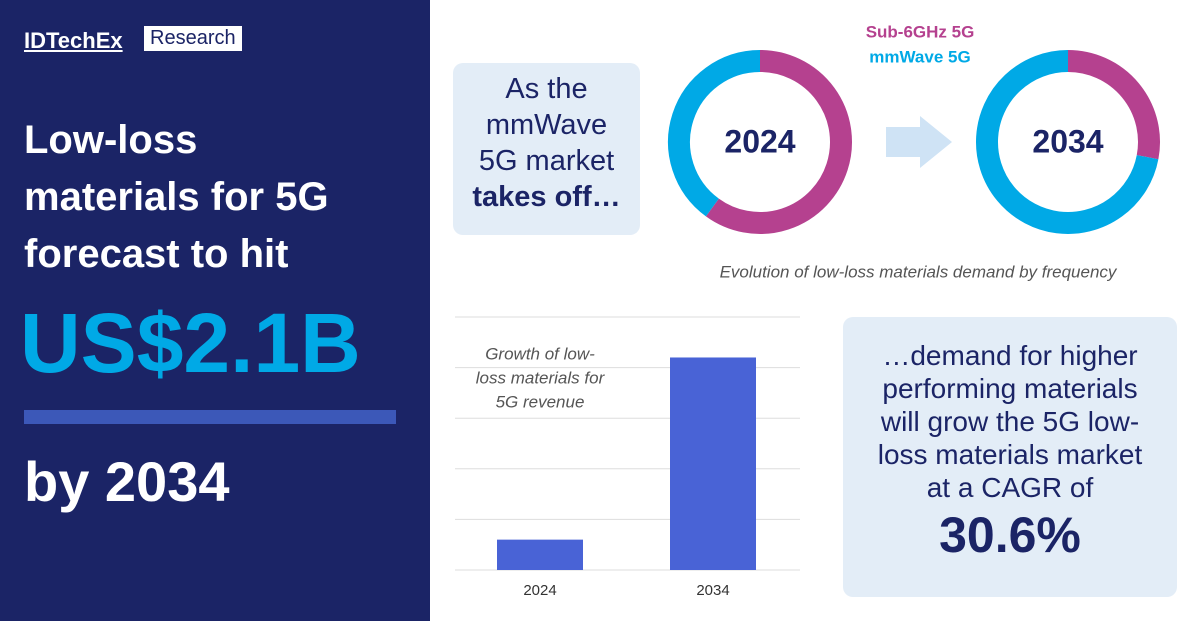 The height and width of the screenshot is (621, 1200). Describe the element at coordinates (176, 197) in the screenshot. I see `headline-line: materials for 5G` at that location.